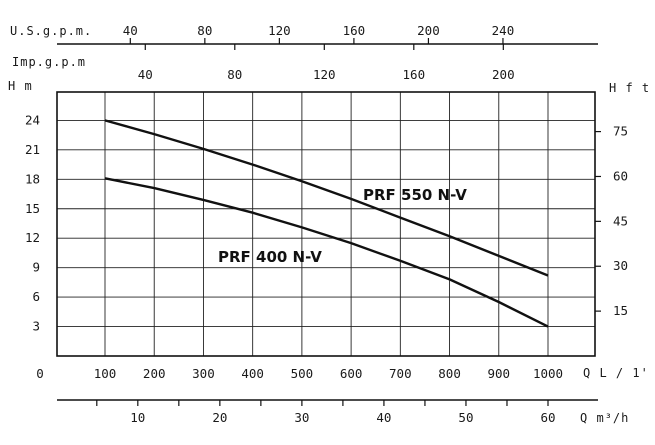  I want to click on left-tick-label: 6, so click(36, 296).